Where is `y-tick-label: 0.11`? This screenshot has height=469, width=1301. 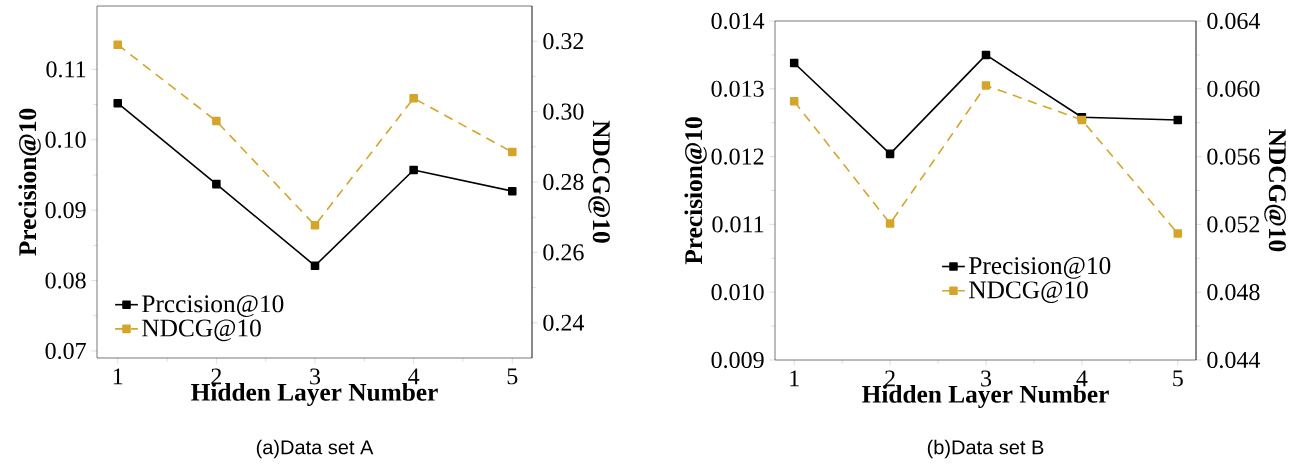 y-tick-label: 0.11 is located at coordinates (66, 69).